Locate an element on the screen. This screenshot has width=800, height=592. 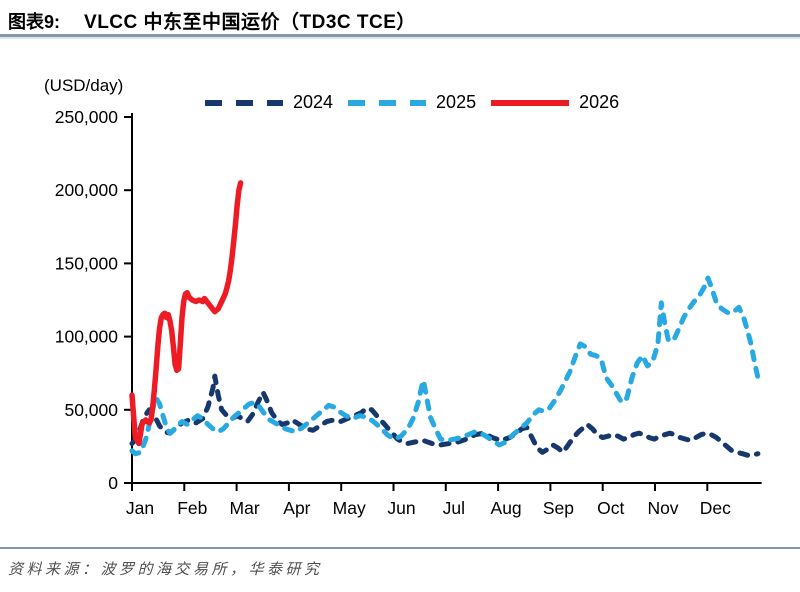
x-tick-label: Jan is located at coordinates (140, 508).